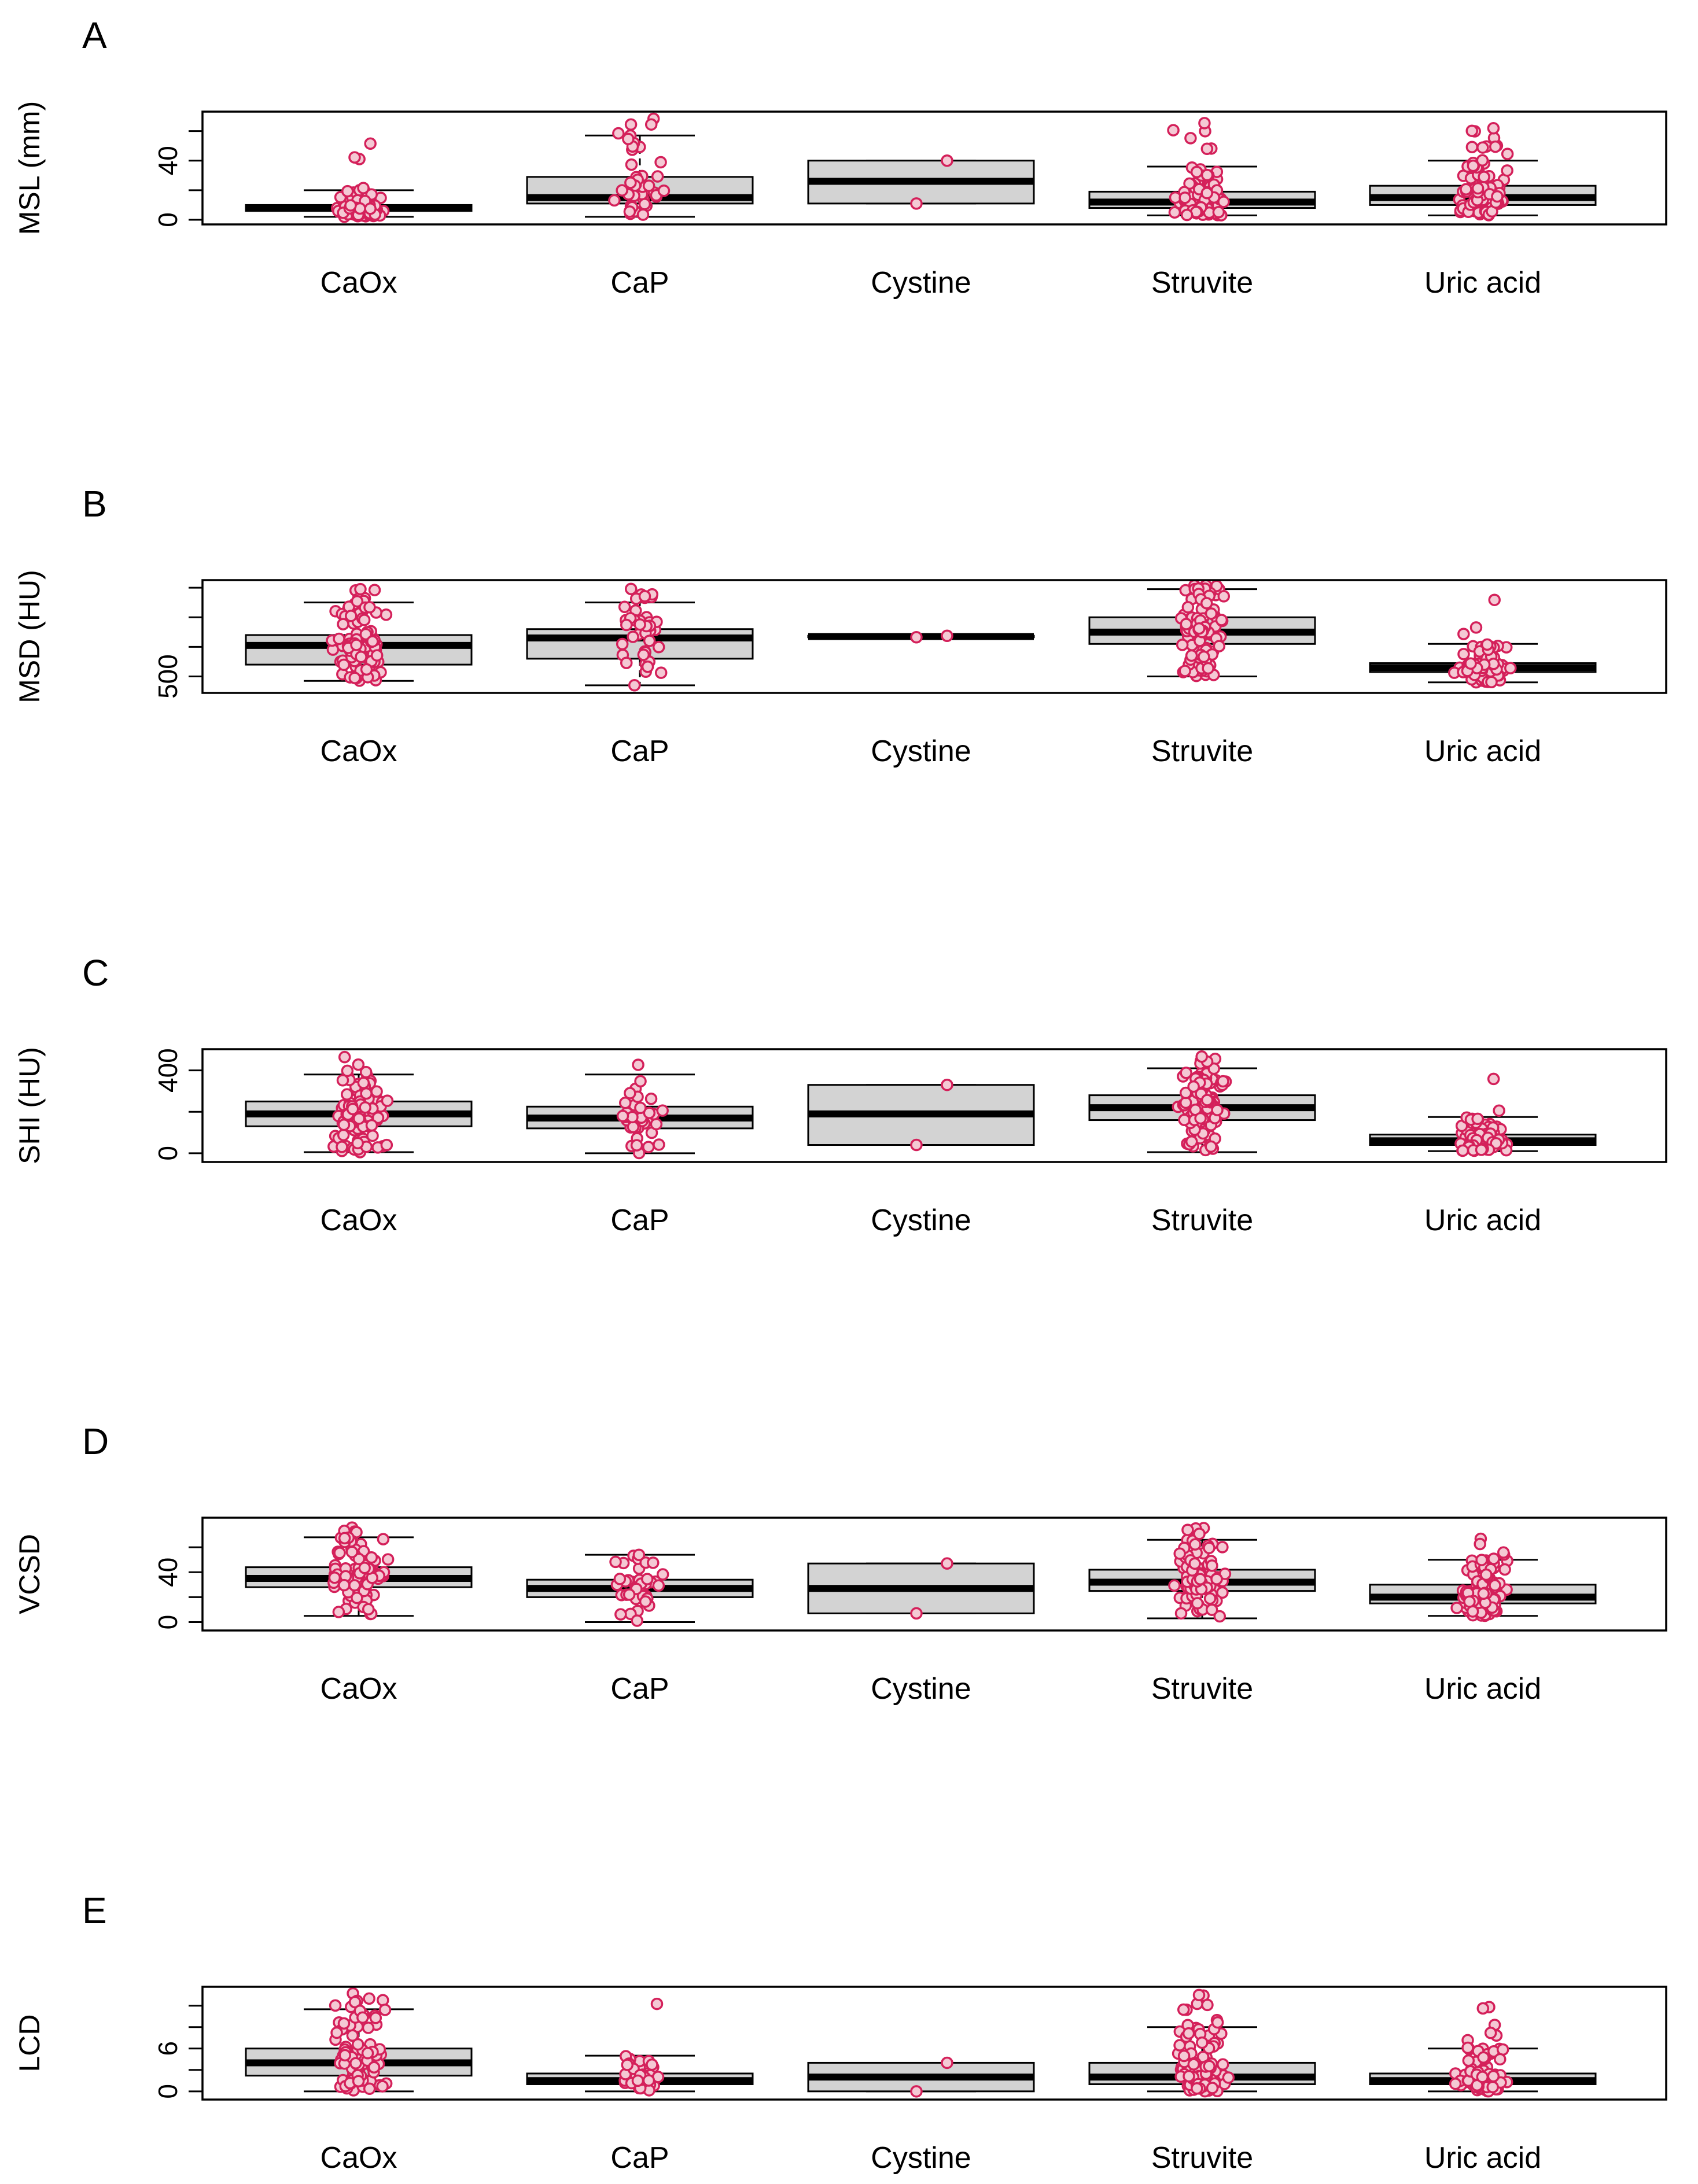 This screenshot has height=2184, width=1698. What do you see at coordinates (1463, 634) in the screenshot?
I see `point-b-uric-acid` at bounding box center [1463, 634].